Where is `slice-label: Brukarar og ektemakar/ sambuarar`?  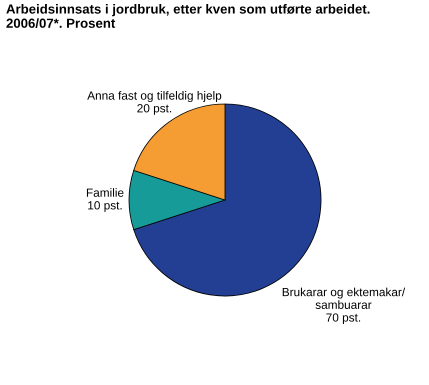 slice-label: Brukarar og ektemakar/ sambuarar is located at coordinates (344, 298).